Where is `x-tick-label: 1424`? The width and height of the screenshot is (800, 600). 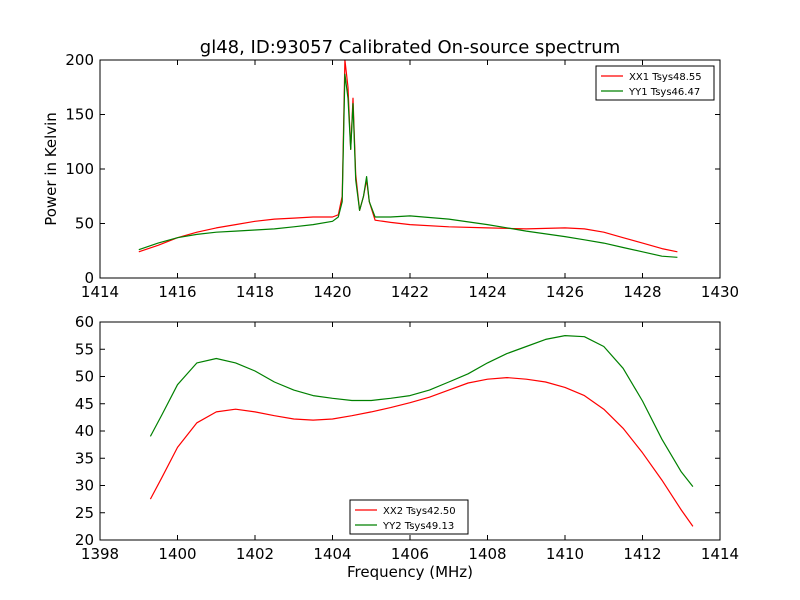
x-tick-label: 1424 is located at coordinates (487, 292).